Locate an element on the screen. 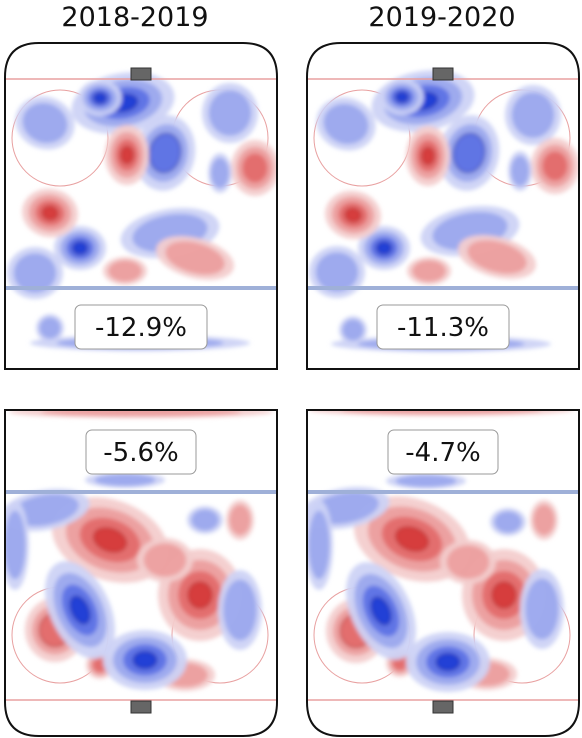 This screenshot has height=738, width=582. value-label: -4.7% is located at coordinates (442, 453).